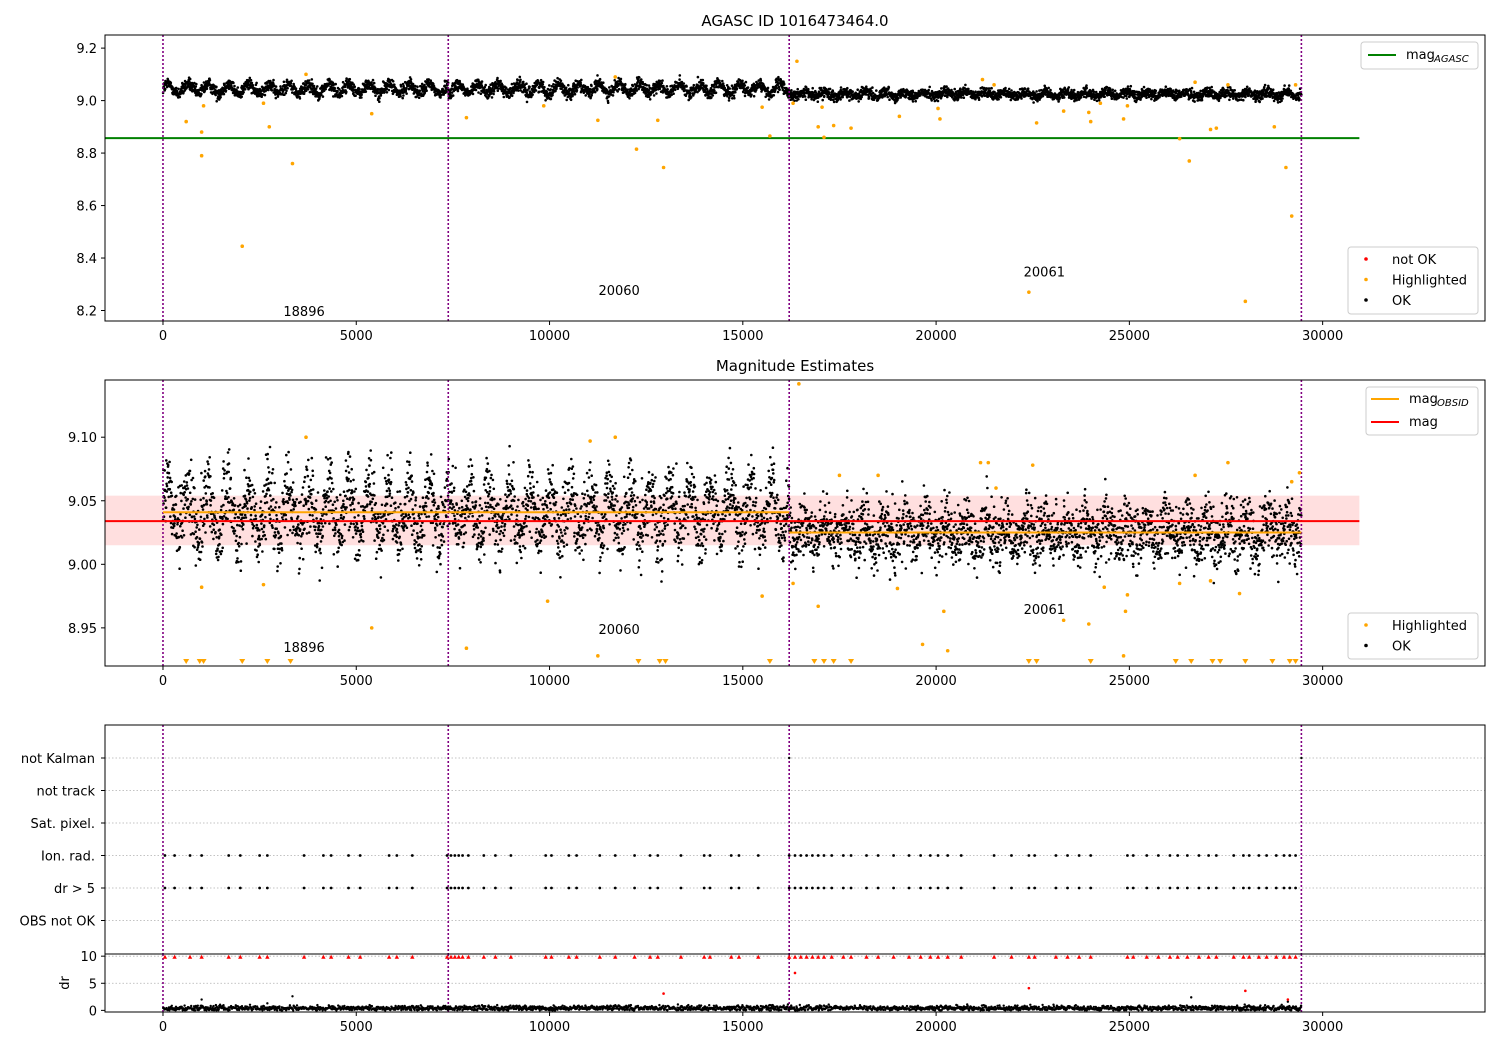 The image size is (1500, 1050). Describe the element at coordinates (86, 207) in the screenshot. I see `y-tick-label: 8.6` at that location.